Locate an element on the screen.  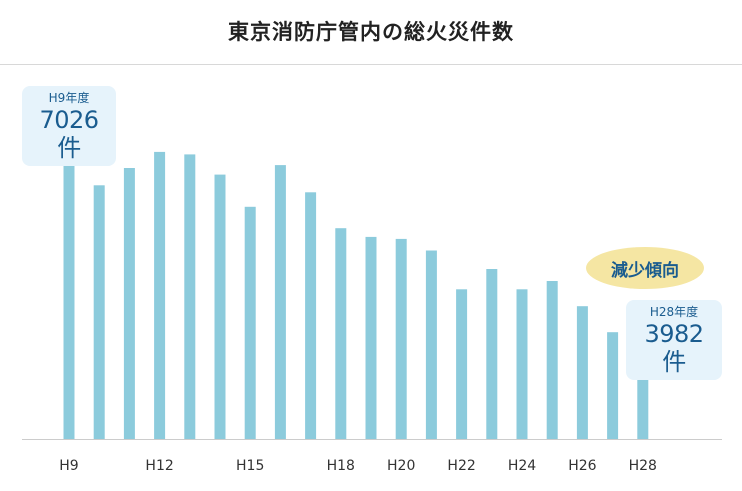
x-tick-label: H28 is located at coordinates (643, 466).